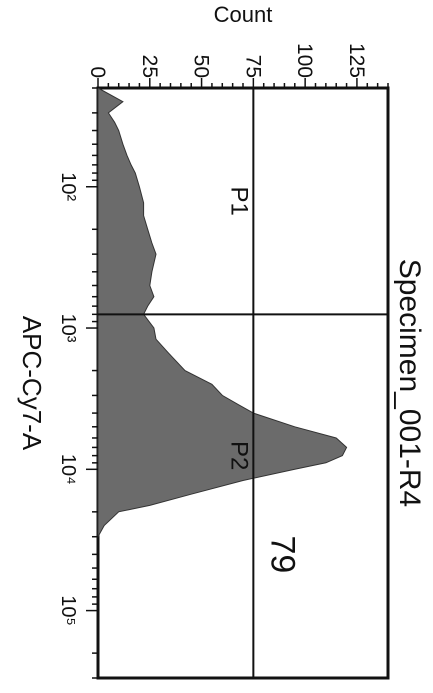  What do you see at coordinates (68, 186) in the screenshot?
I see `x-tick-label: 10²` at bounding box center [68, 186].